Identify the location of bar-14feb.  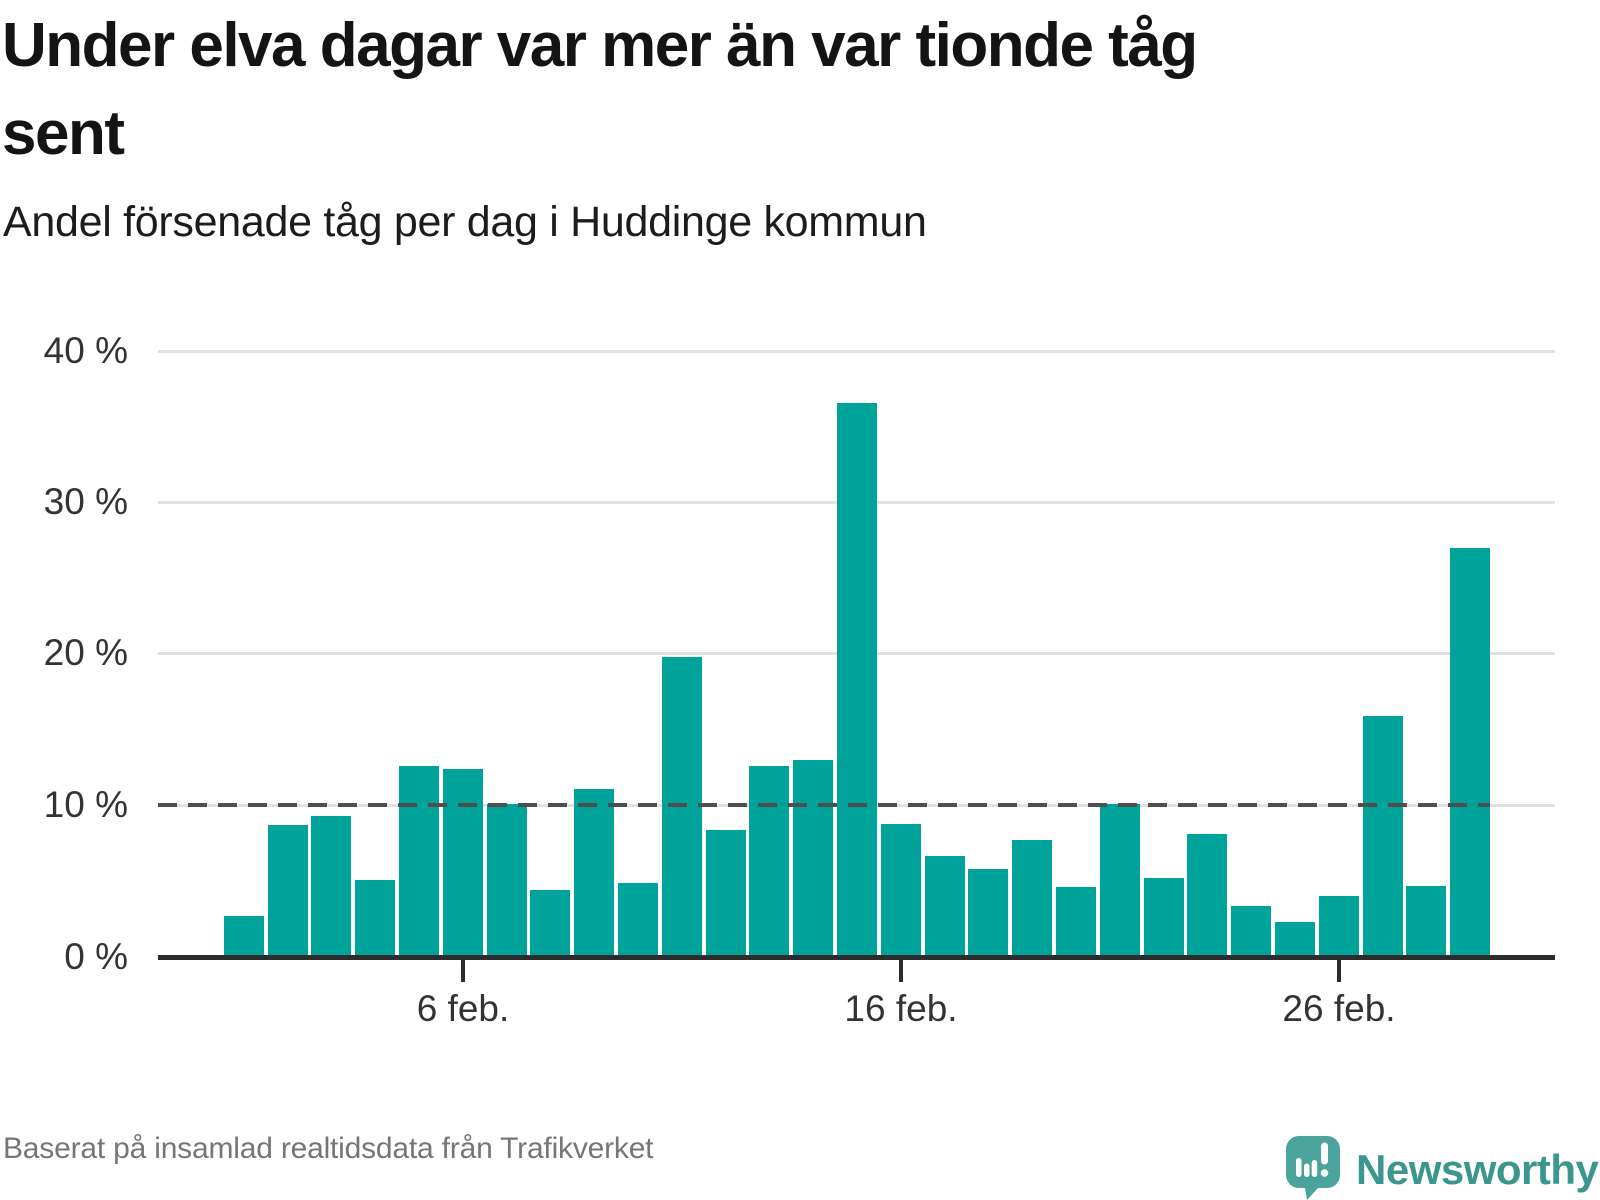
(813, 858).